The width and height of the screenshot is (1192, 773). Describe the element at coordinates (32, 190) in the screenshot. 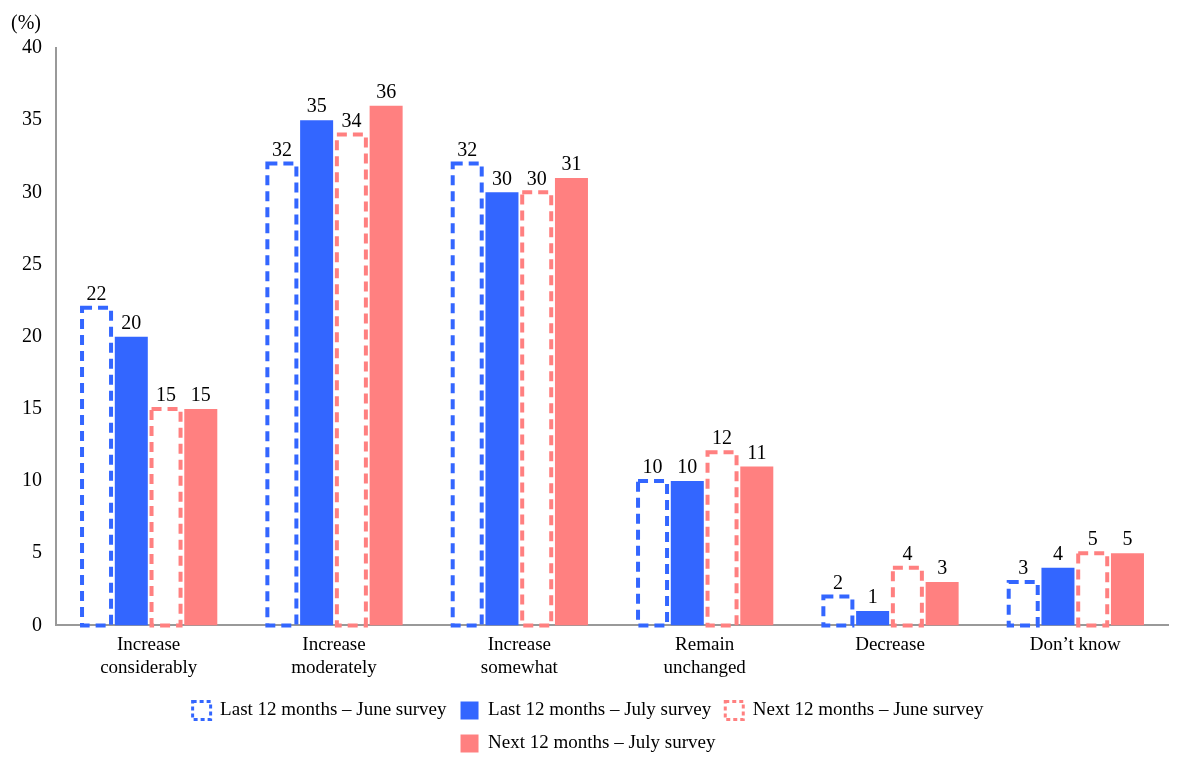

I see `y-tick-label: 30` at that location.